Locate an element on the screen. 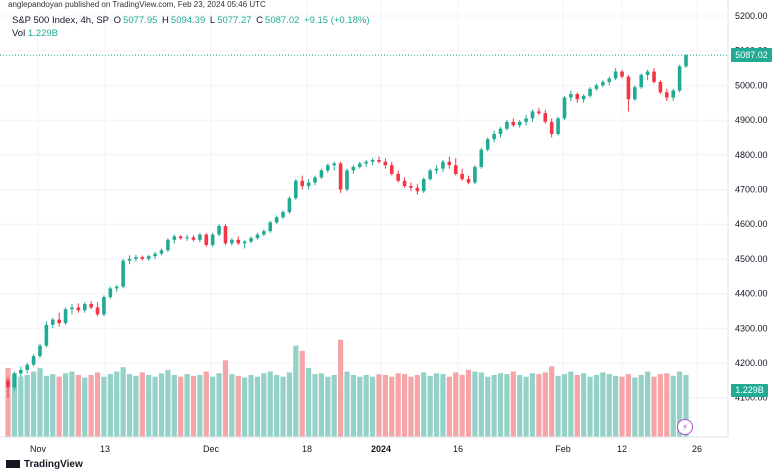 The width and height of the screenshot is (780, 470). time-tick-label: 12 is located at coordinates (622, 449).